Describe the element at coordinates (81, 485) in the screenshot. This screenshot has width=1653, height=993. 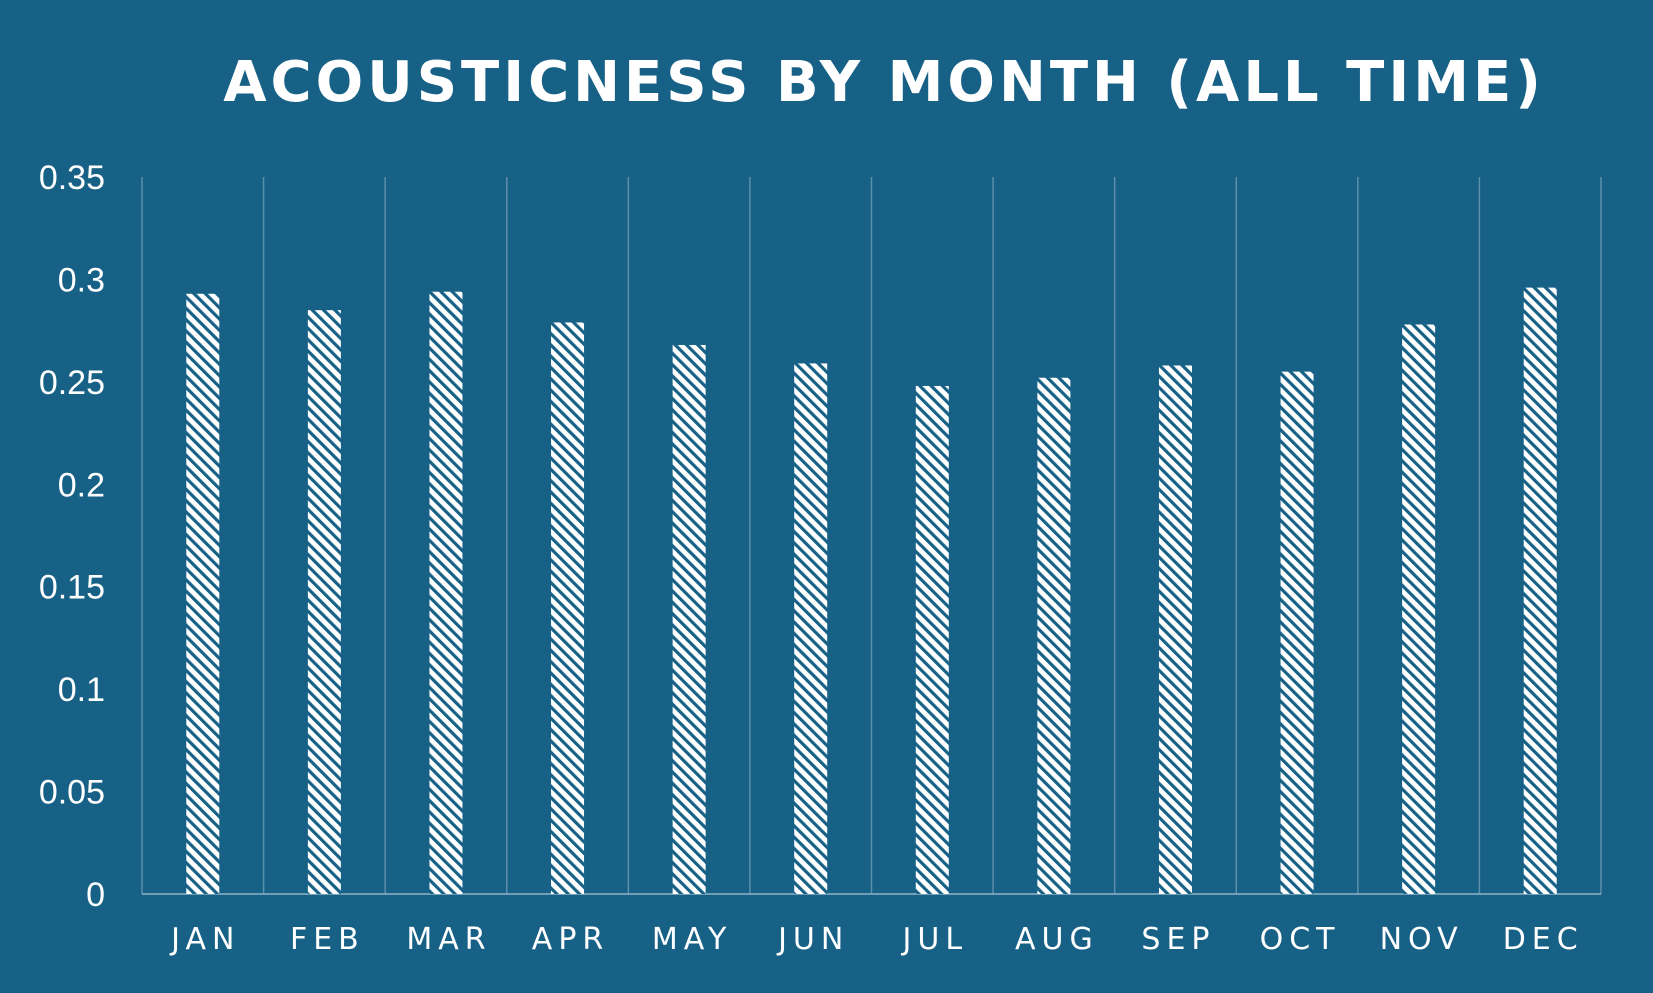
I see `y-tick-label: 0.2` at that location.